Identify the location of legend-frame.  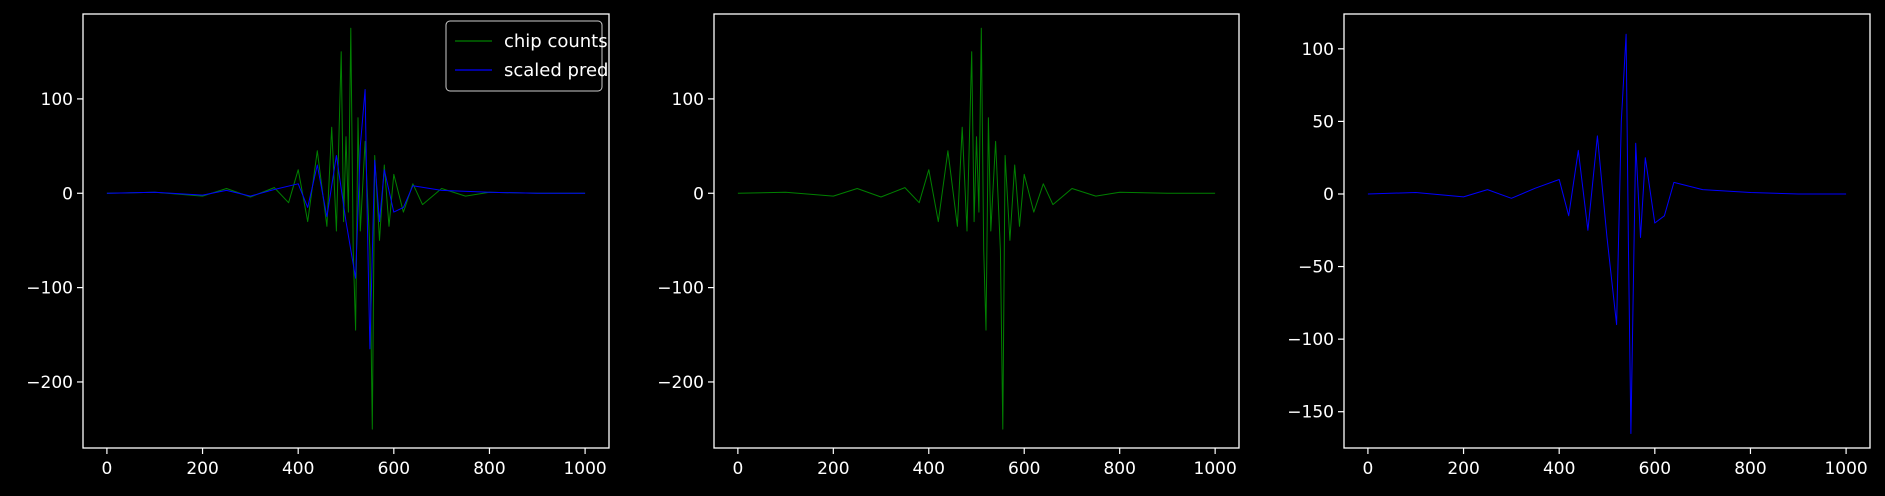
(524, 56).